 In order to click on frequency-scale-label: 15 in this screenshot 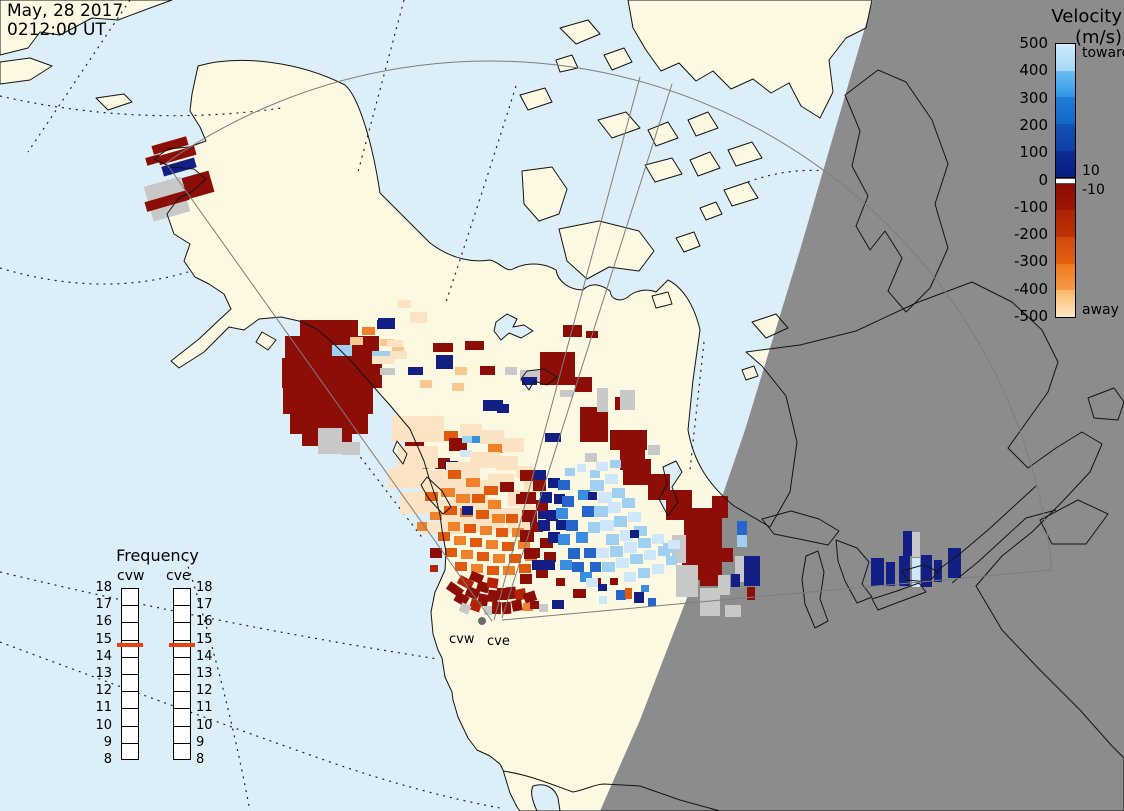, I will do `click(103, 639)`.